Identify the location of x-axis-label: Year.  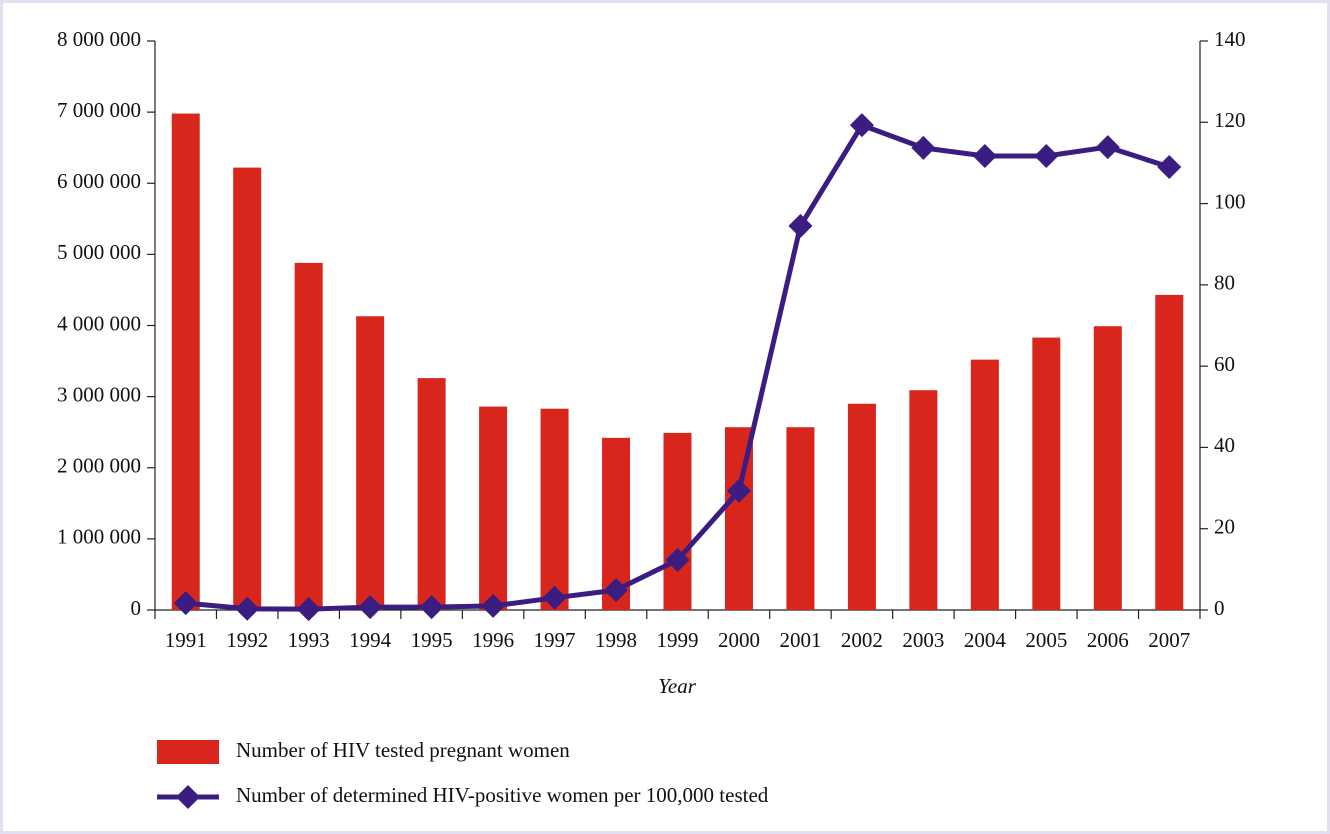
(677, 686).